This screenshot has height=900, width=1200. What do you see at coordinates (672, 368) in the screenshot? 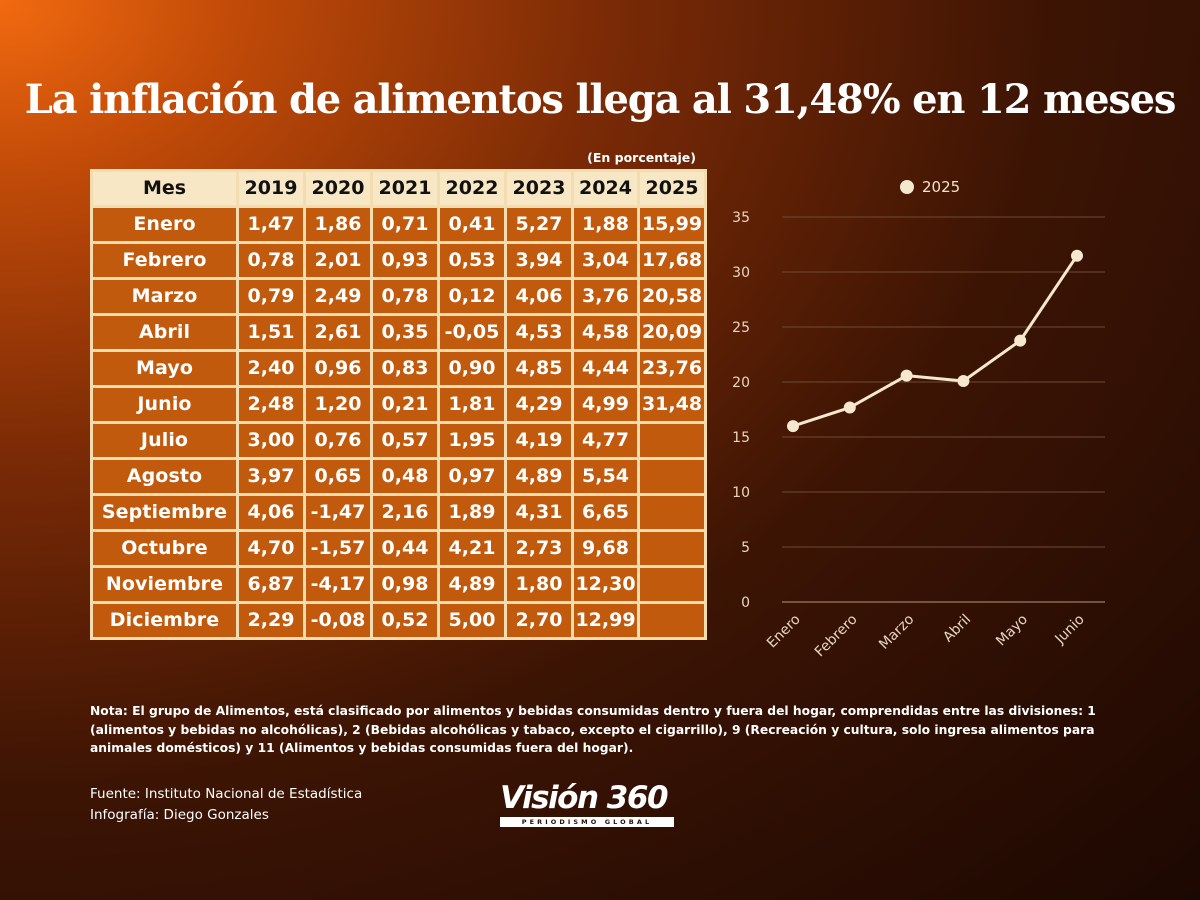
I see `value-cell: 23,76` at bounding box center [672, 368].